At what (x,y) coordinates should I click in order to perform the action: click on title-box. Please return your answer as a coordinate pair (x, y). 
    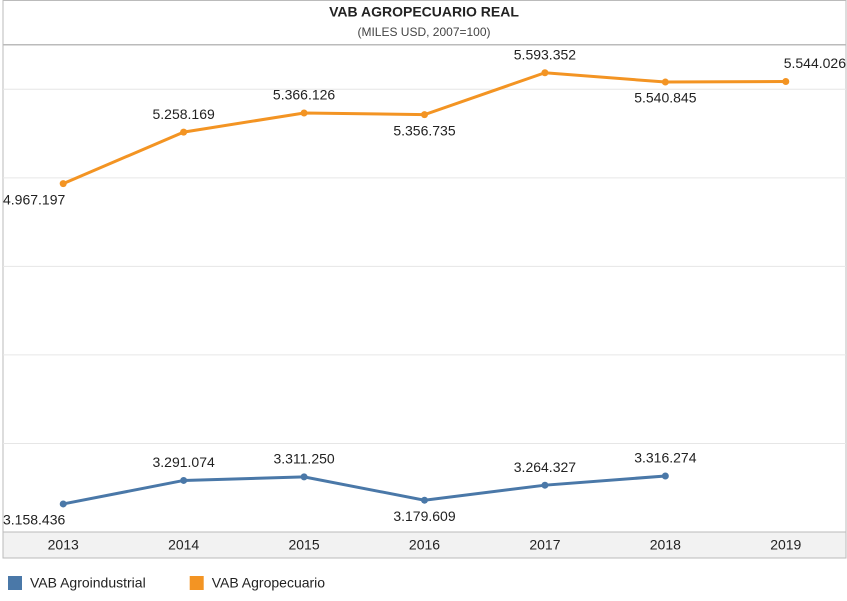
    Looking at the image, I should click on (424, 22).